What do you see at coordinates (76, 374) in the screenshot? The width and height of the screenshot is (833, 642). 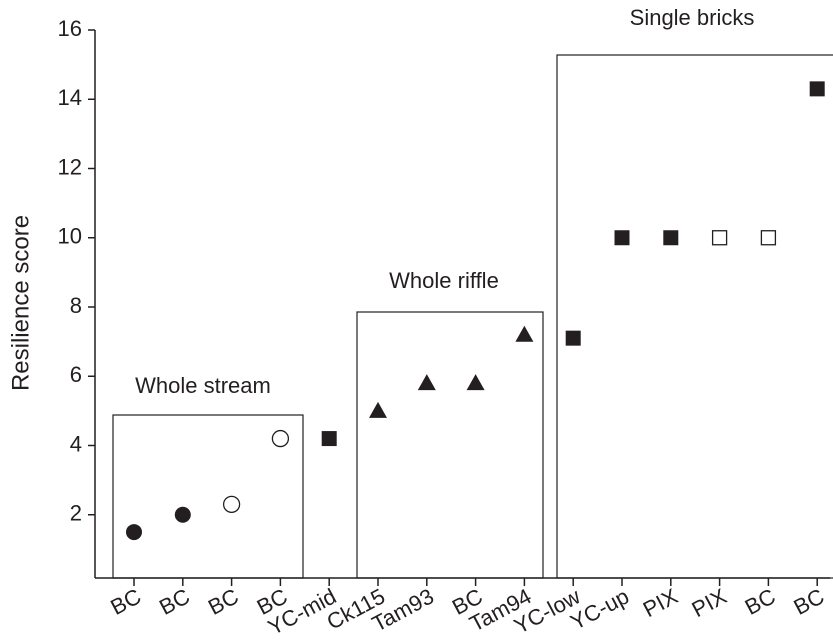 I see `y-tick-label: 6` at bounding box center [76, 374].